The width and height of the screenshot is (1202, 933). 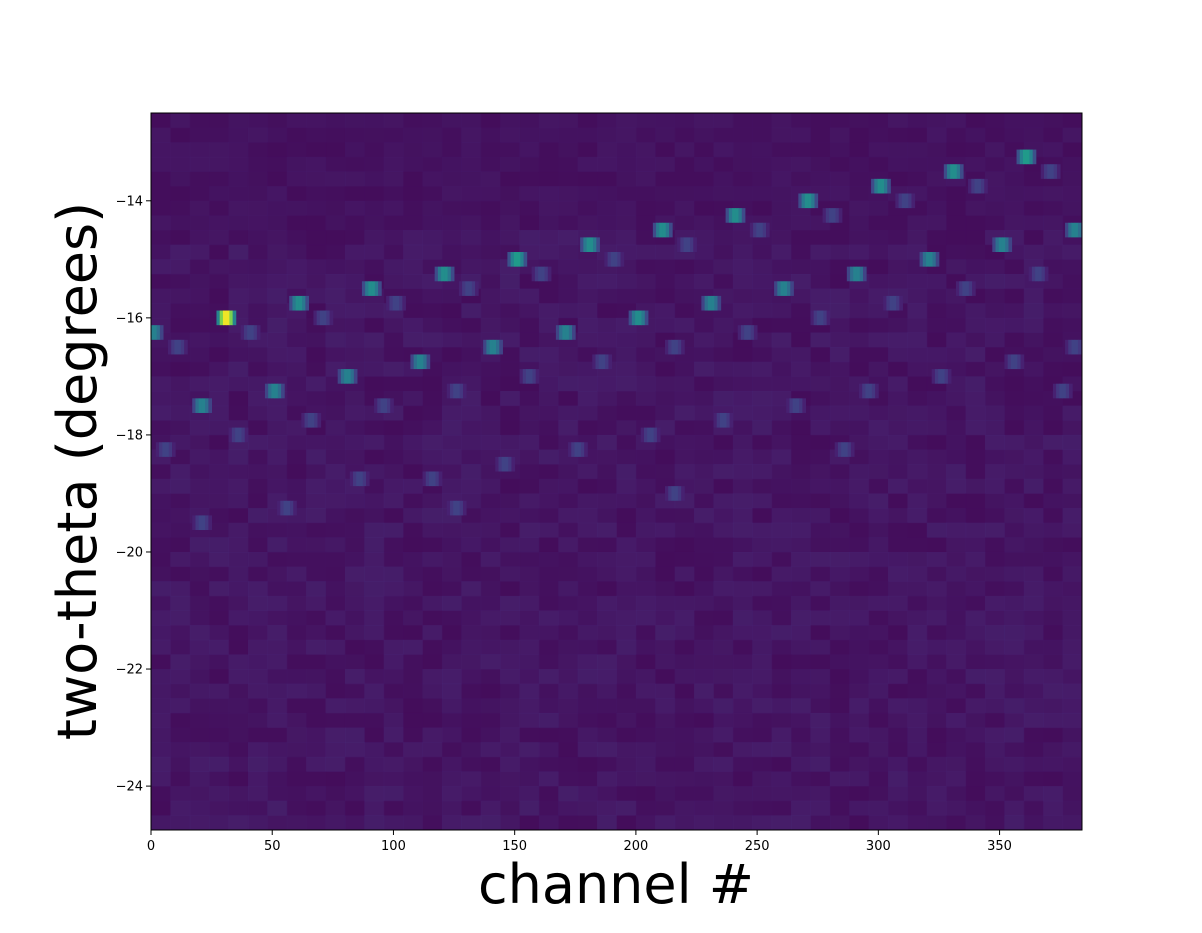 I want to click on bright-peak, so click(x=226, y=318).